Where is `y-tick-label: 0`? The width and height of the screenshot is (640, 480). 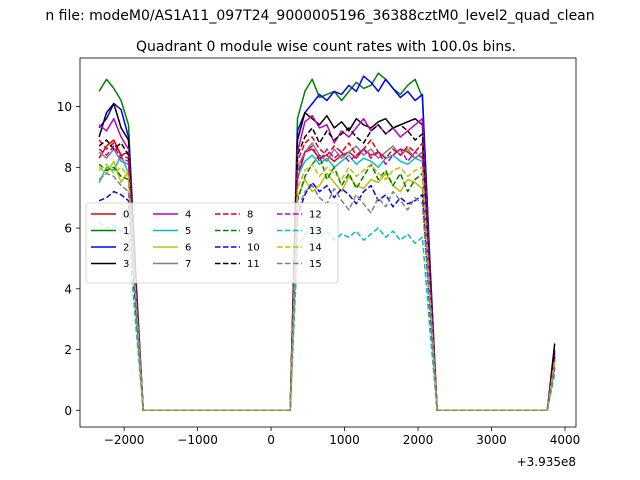
y-tick-label: 0 is located at coordinates (68, 411).